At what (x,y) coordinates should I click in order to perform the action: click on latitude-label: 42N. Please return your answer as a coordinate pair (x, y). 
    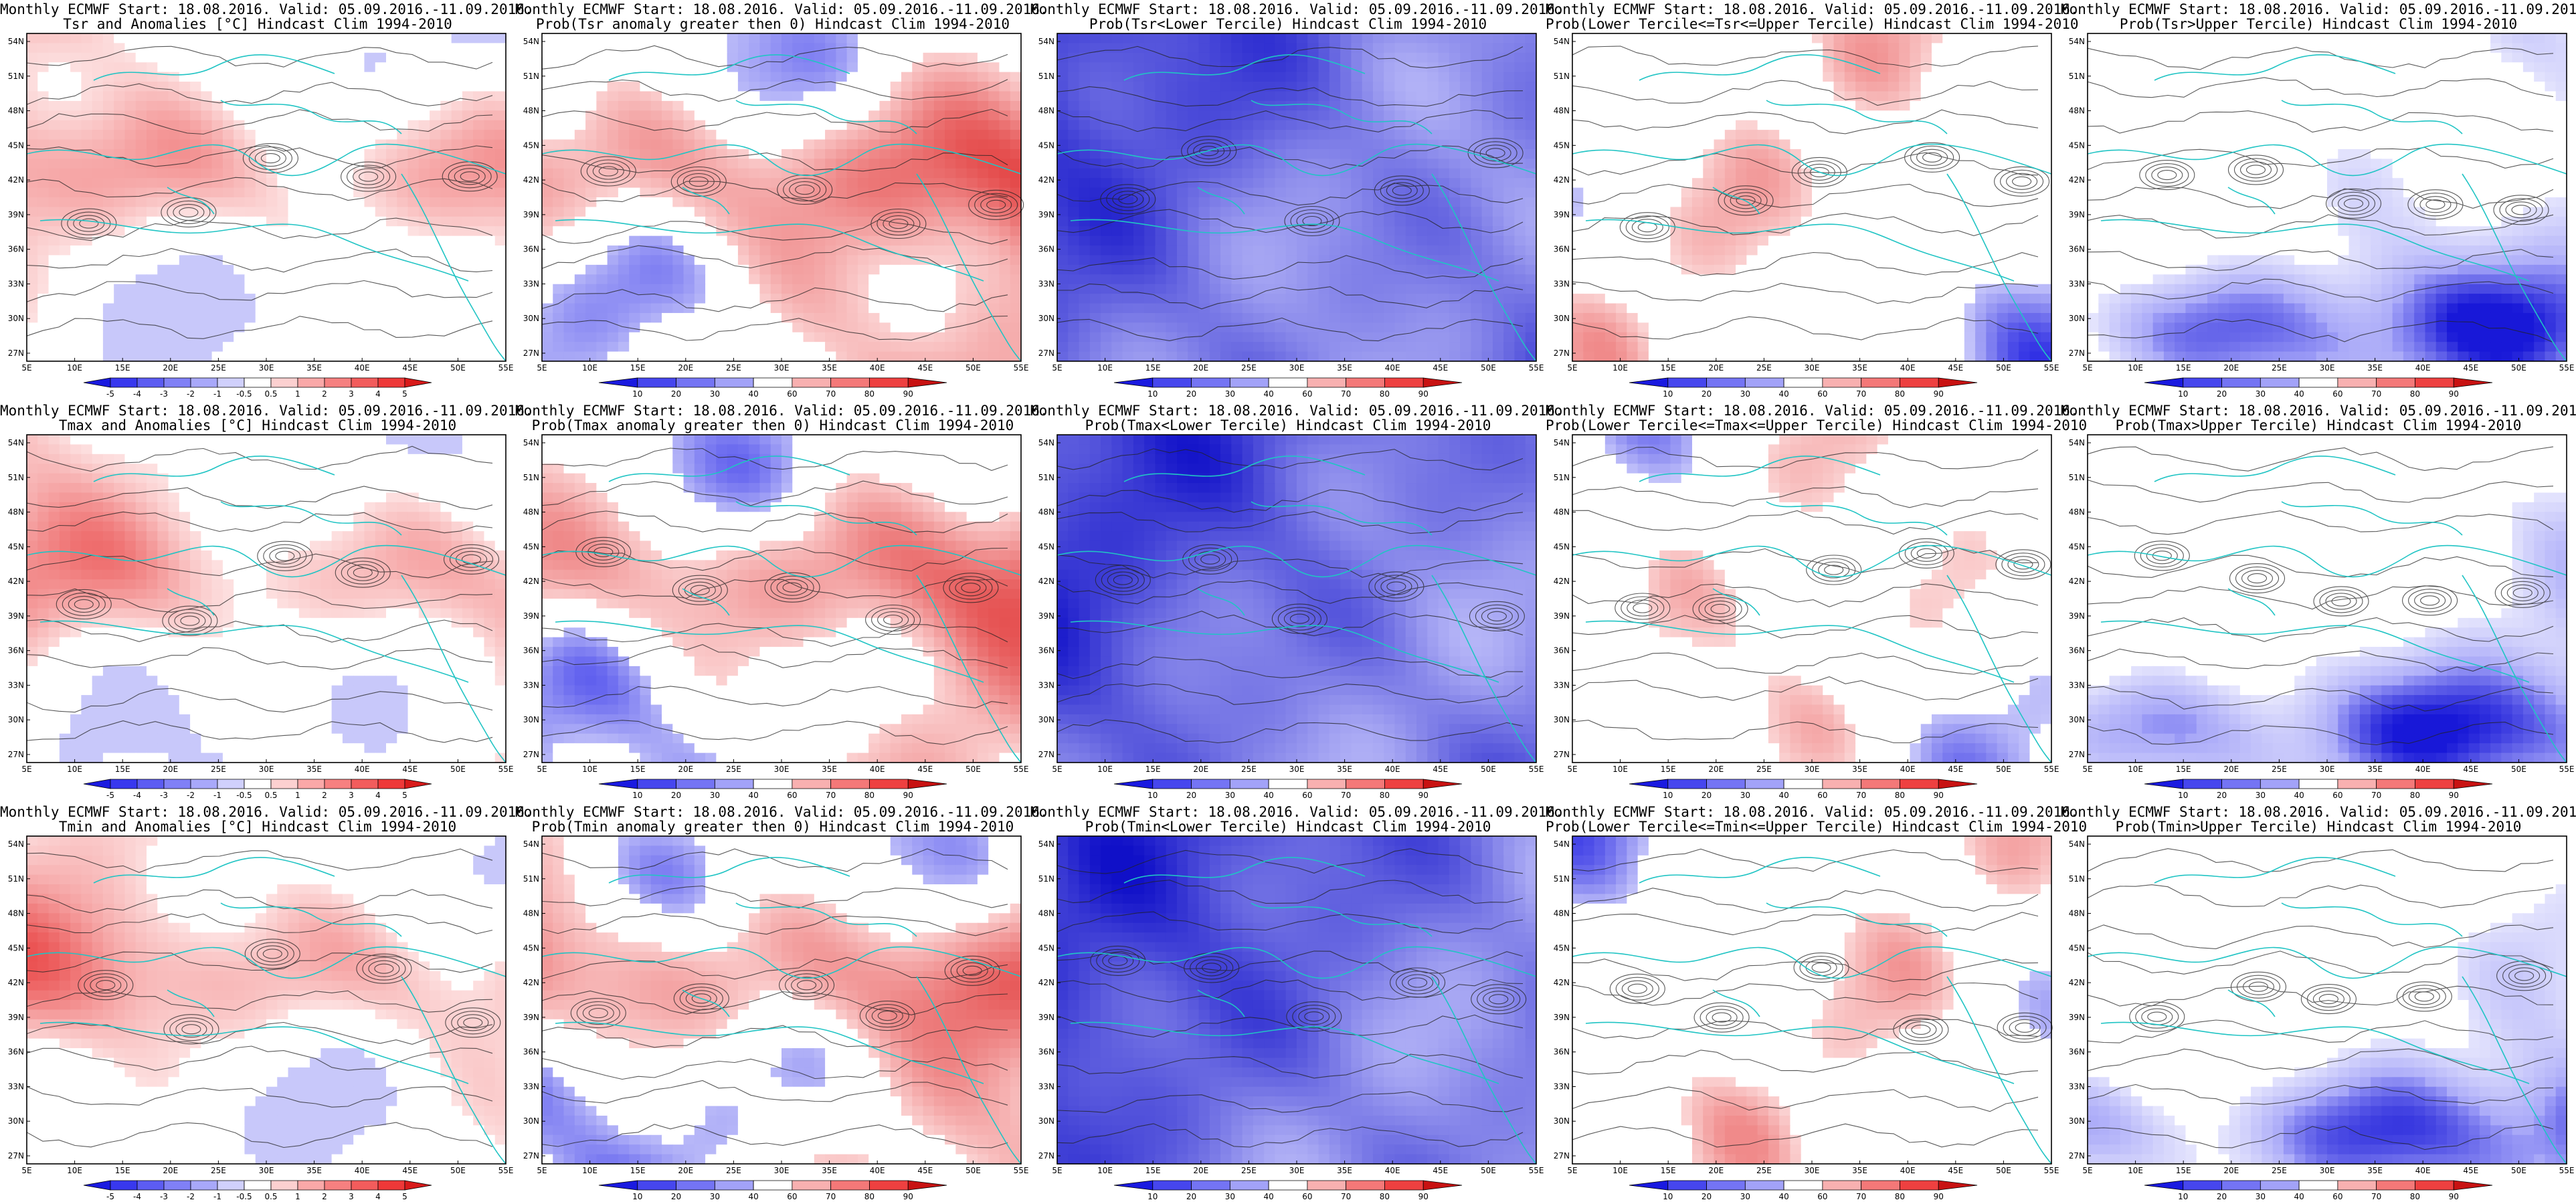
    Looking at the image, I should click on (1046, 982).